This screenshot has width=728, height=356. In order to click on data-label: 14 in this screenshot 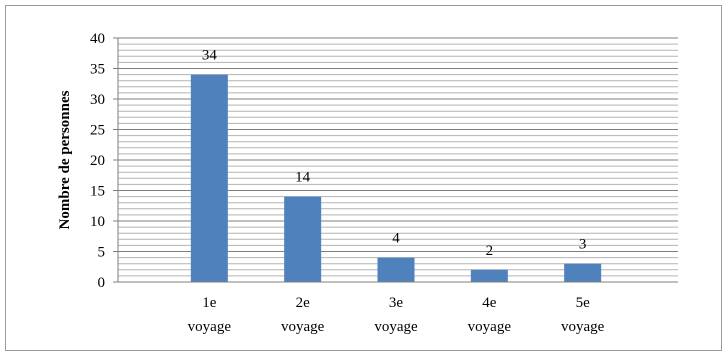, I will do `click(303, 178)`.